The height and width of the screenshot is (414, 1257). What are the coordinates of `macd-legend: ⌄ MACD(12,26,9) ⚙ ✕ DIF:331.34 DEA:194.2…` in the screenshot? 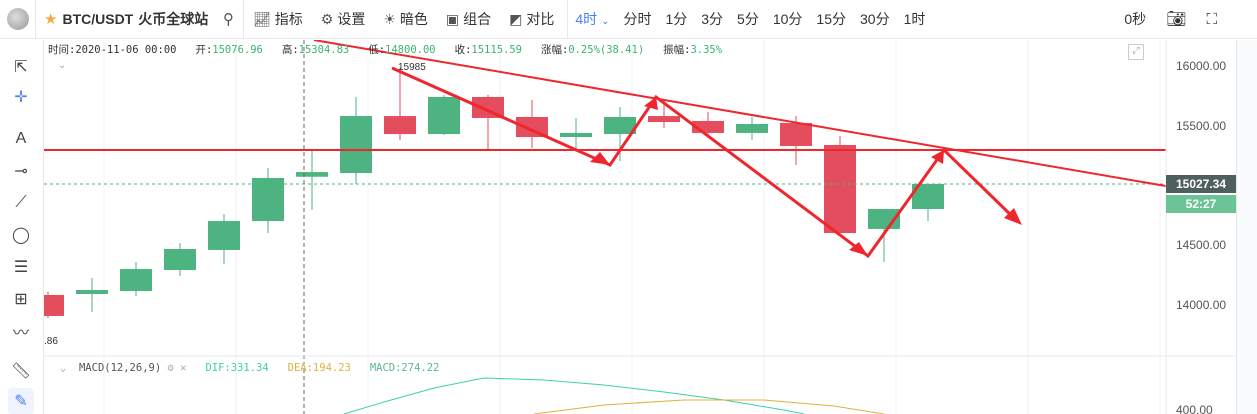 It's located at (249, 368).